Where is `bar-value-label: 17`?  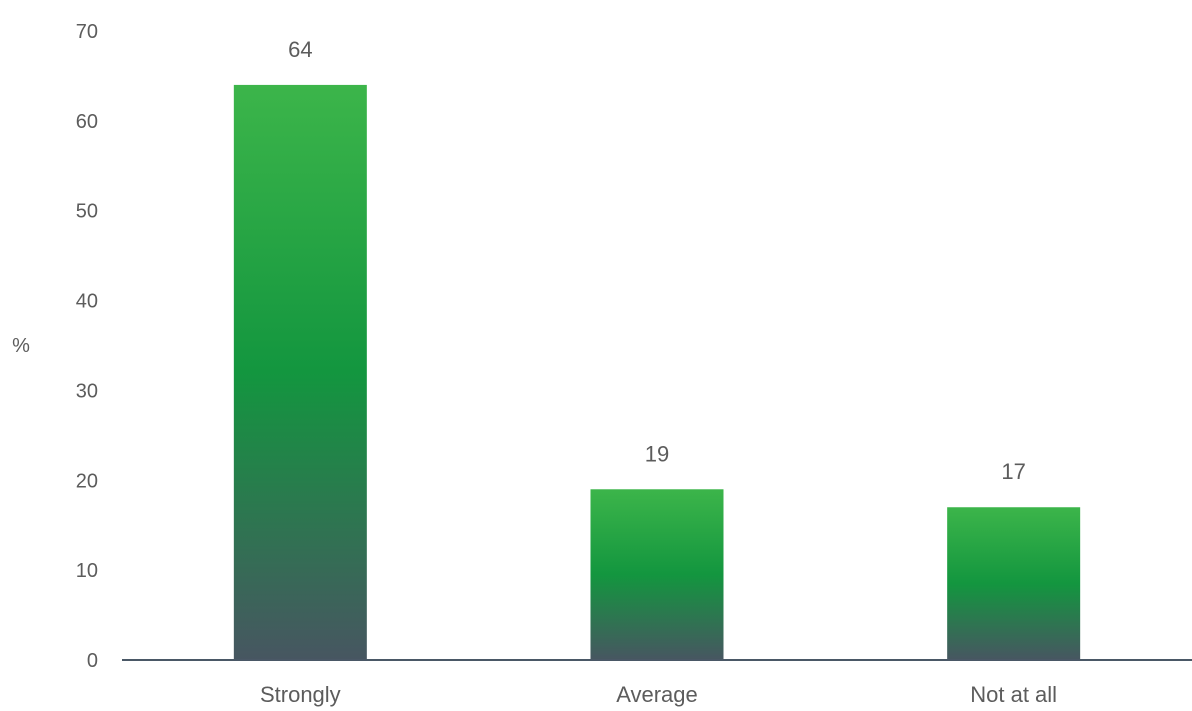
bar-value-label: 17 is located at coordinates (1013, 471).